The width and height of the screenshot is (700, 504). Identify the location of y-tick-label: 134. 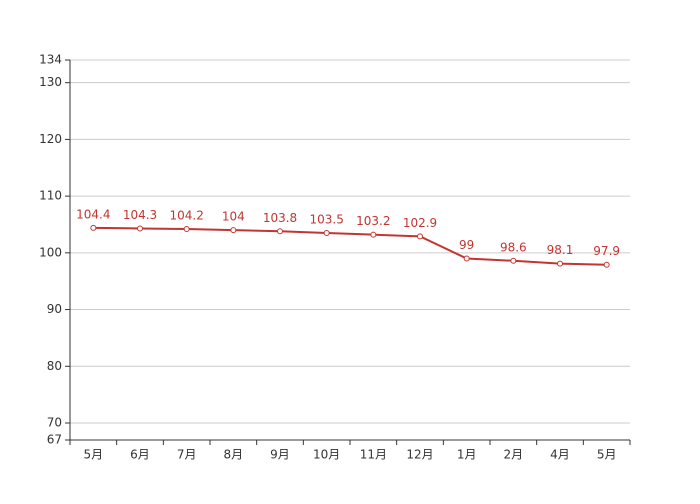
(50, 60).